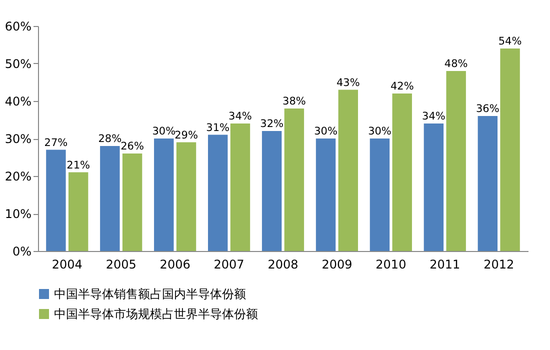  I want to click on data-label: 26%, so click(132, 146).